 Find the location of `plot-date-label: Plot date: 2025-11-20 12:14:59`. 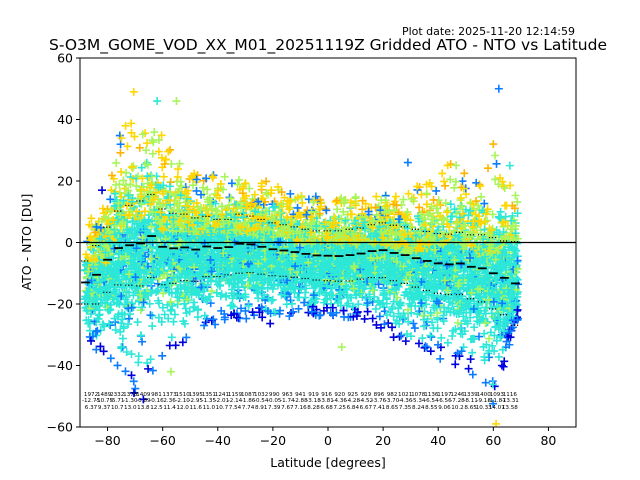

plot-date-label: Plot date: 2025-11-20 12:14:59 is located at coordinates (488, 31).